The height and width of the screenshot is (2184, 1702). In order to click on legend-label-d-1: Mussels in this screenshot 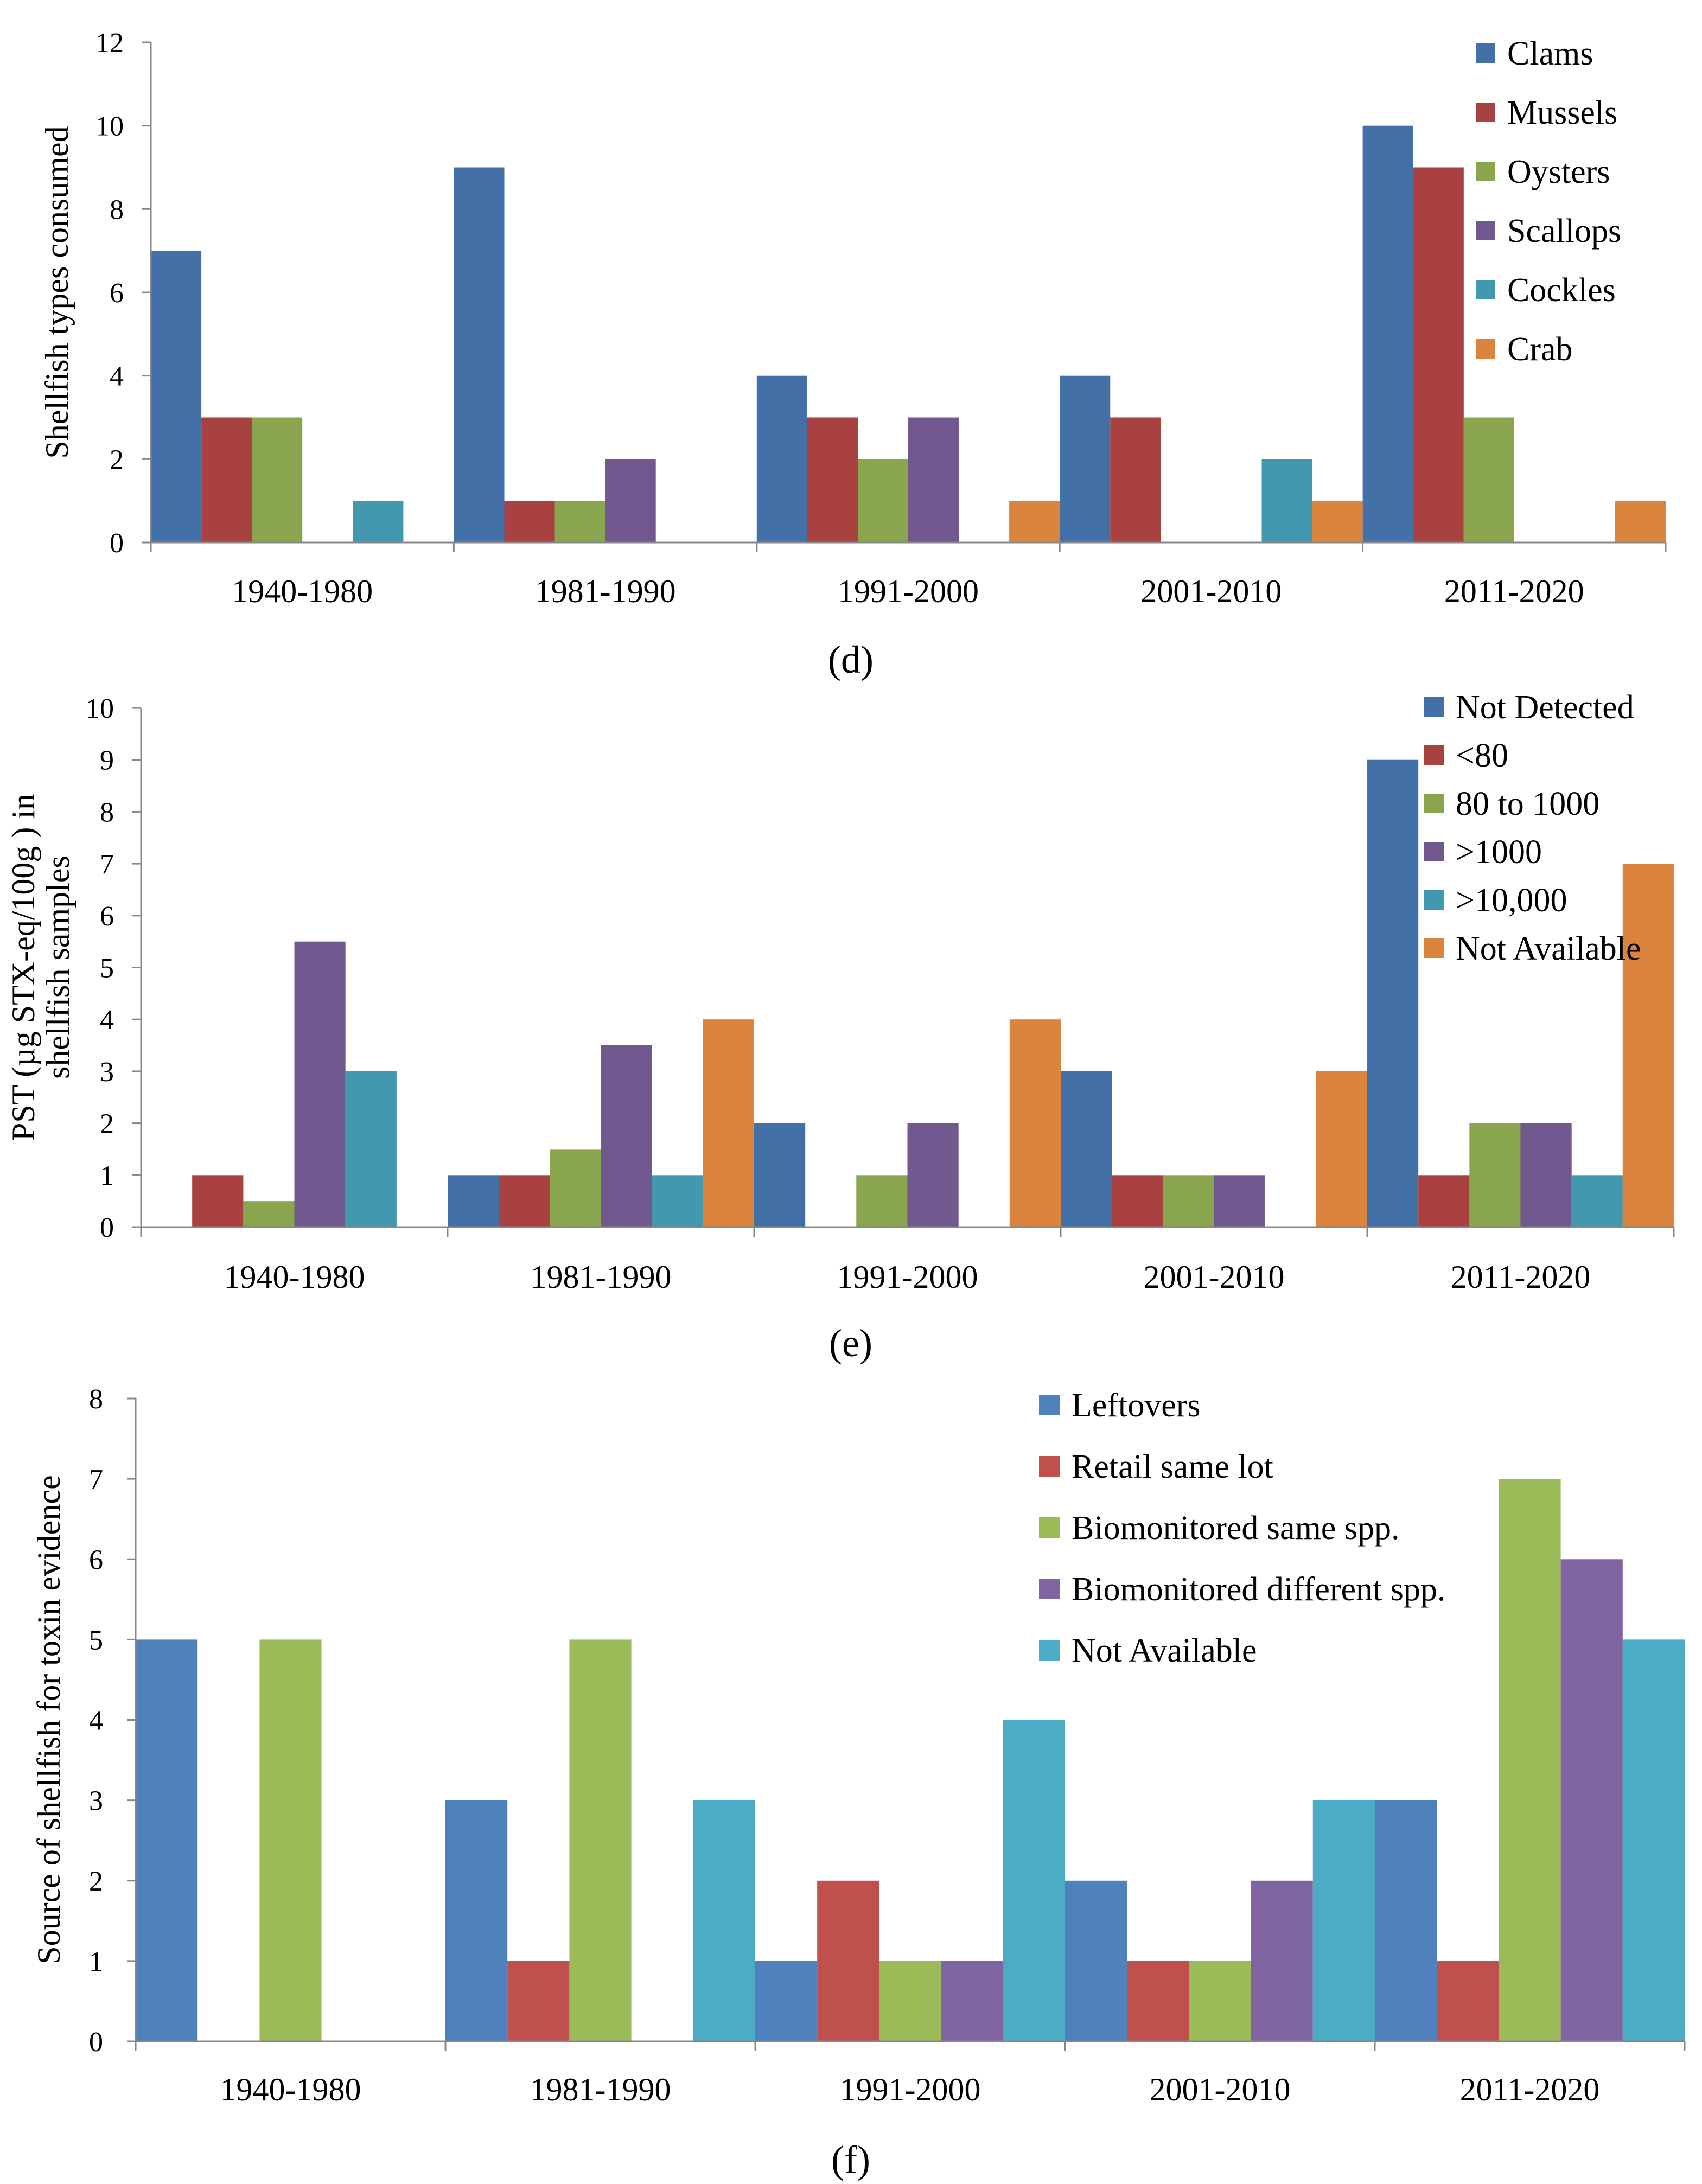, I will do `click(1562, 112)`.